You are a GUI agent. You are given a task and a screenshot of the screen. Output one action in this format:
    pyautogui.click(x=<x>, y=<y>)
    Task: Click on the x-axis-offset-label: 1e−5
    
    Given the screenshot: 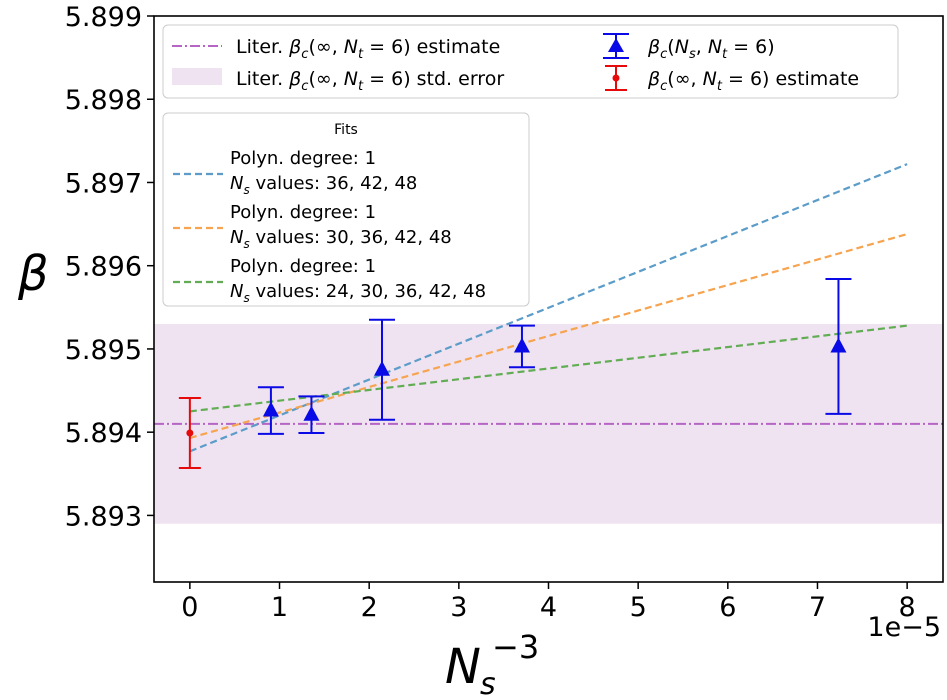 What is the action you would take?
    pyautogui.click(x=904, y=627)
    